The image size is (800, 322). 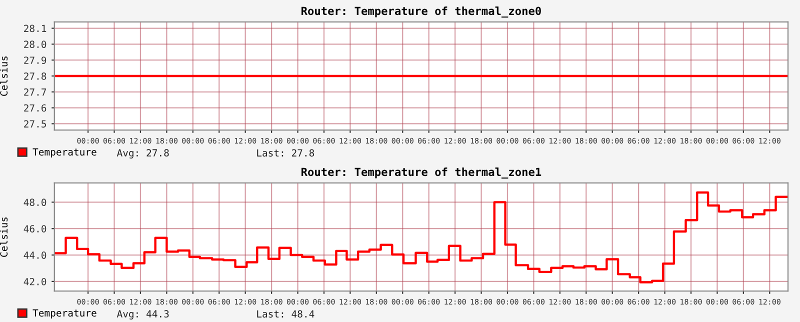 What do you see at coordinates (35, 282) in the screenshot?
I see `y-tick-label: 42.0` at bounding box center [35, 282].